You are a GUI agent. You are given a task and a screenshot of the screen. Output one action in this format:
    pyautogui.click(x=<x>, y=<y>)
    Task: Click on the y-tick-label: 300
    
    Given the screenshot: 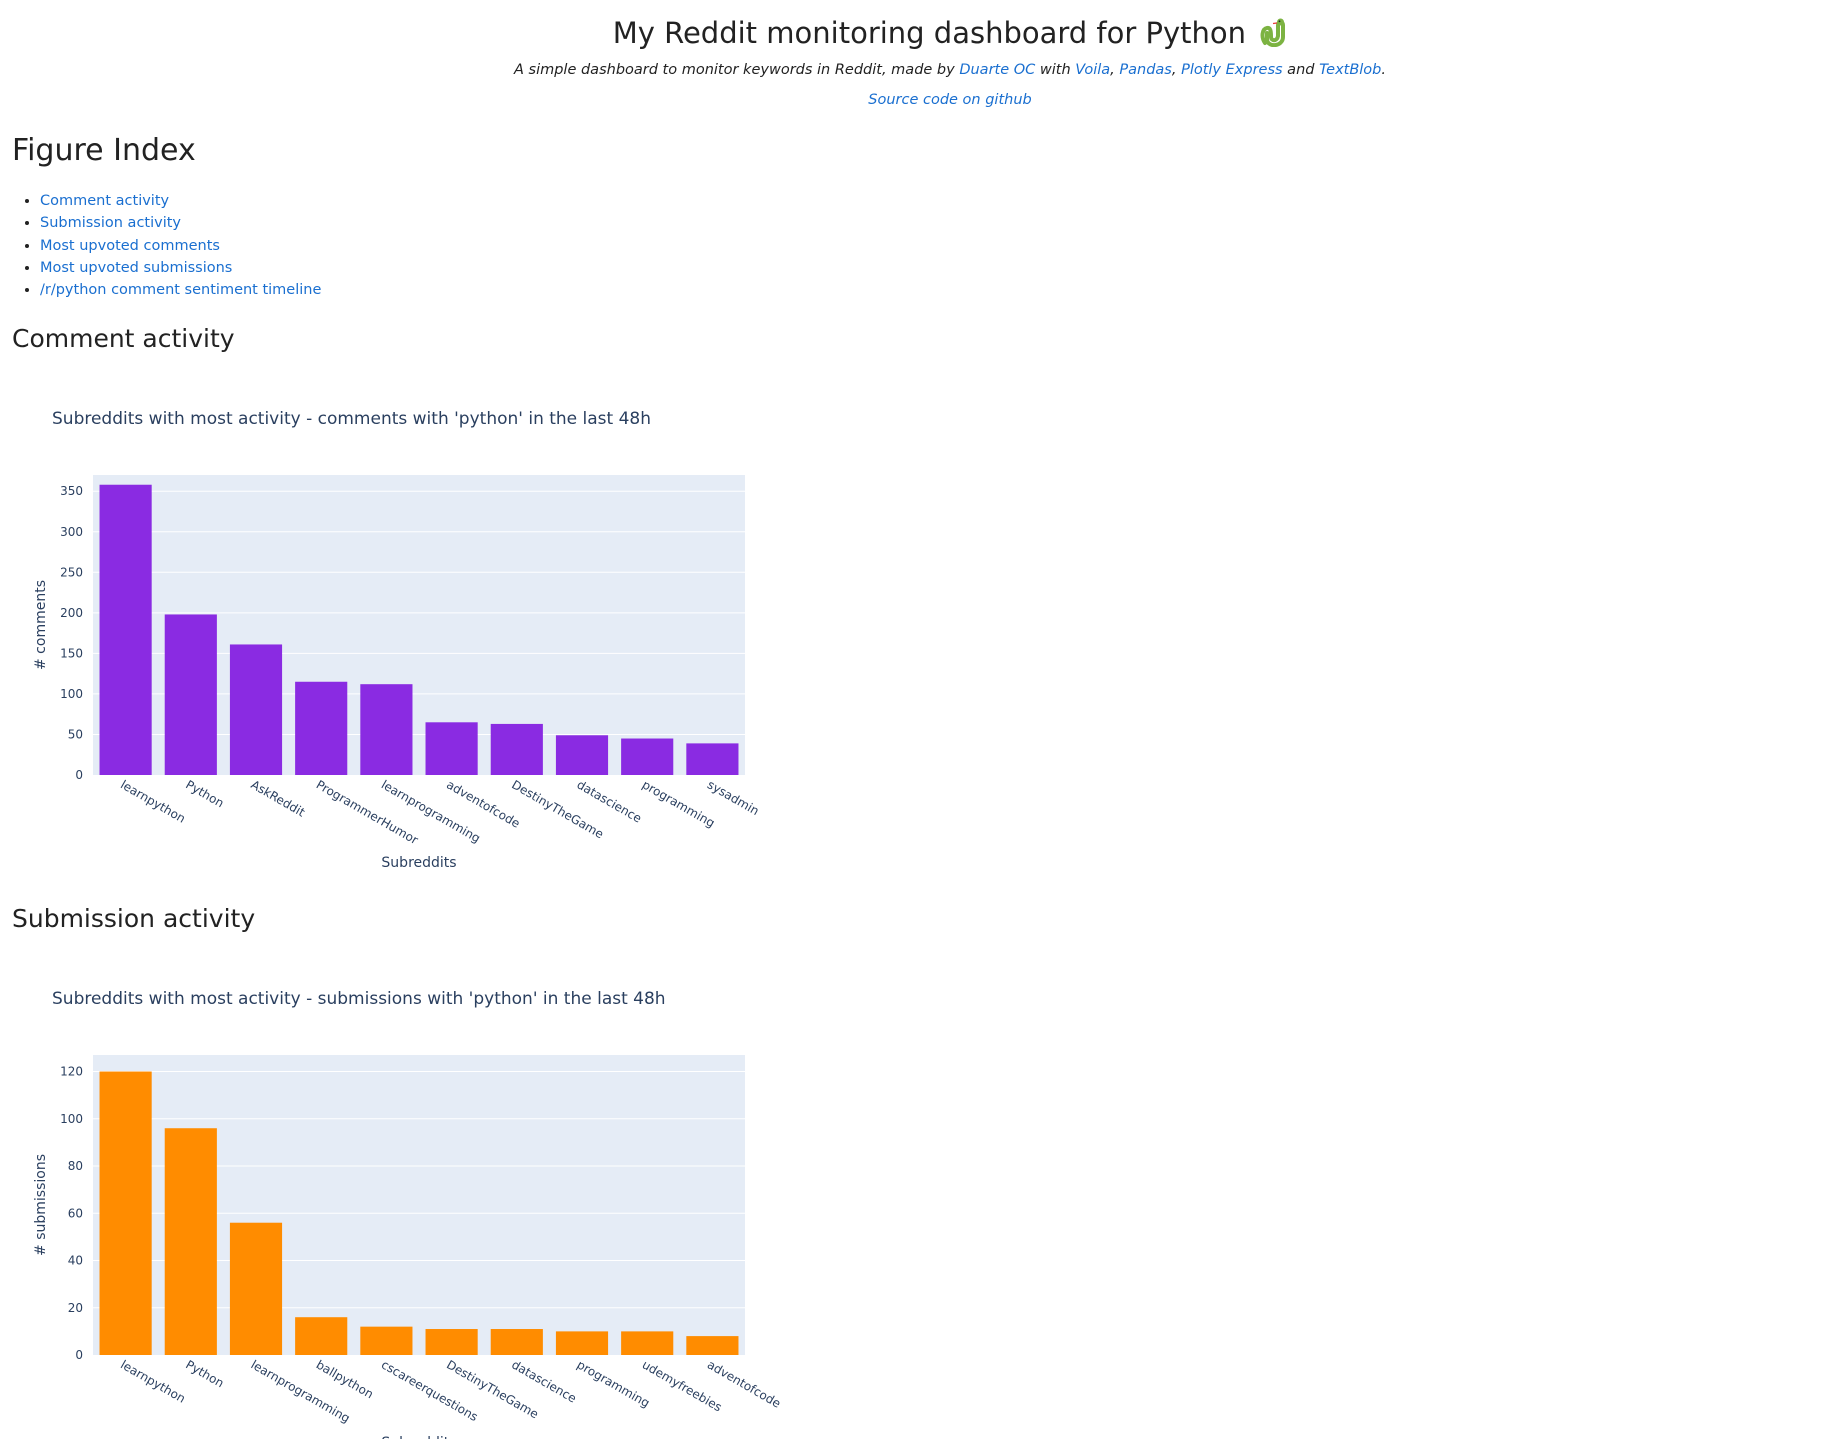 What is the action you would take?
    pyautogui.click(x=71, y=532)
    